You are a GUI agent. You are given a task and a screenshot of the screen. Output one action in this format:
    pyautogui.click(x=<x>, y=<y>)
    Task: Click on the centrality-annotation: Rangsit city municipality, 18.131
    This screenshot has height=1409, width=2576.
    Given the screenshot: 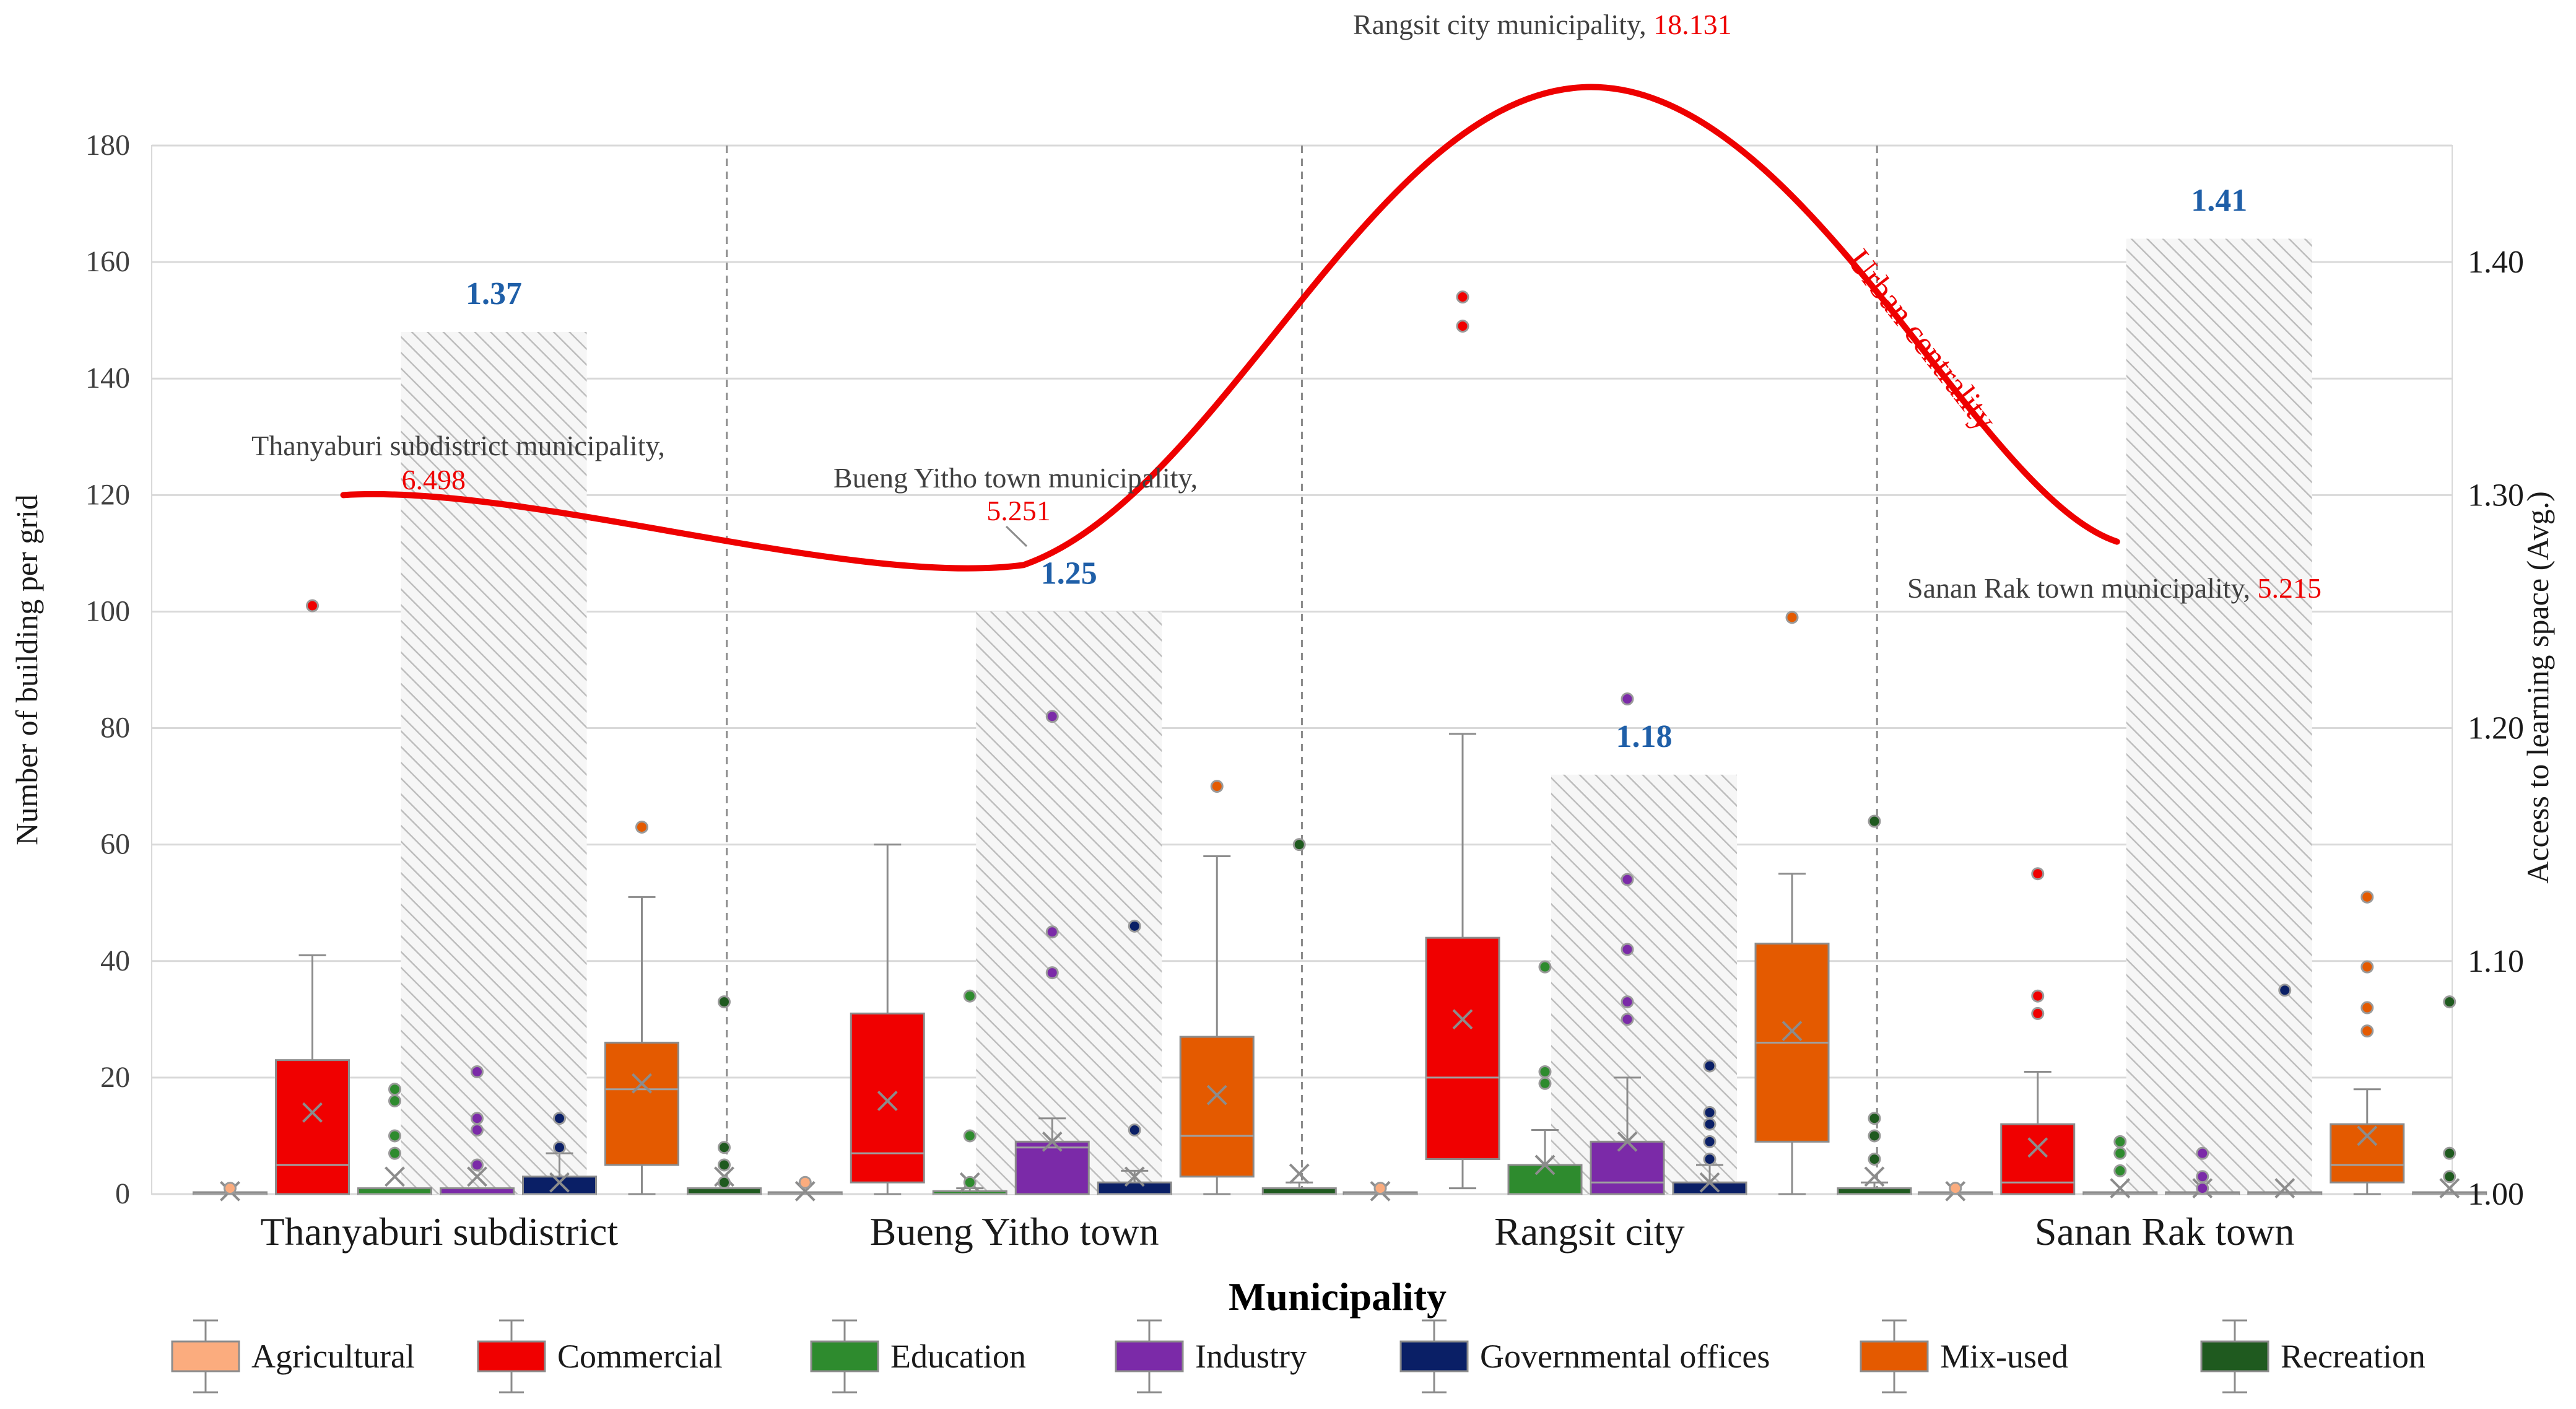 What is the action you would take?
    pyautogui.click(x=1542, y=24)
    